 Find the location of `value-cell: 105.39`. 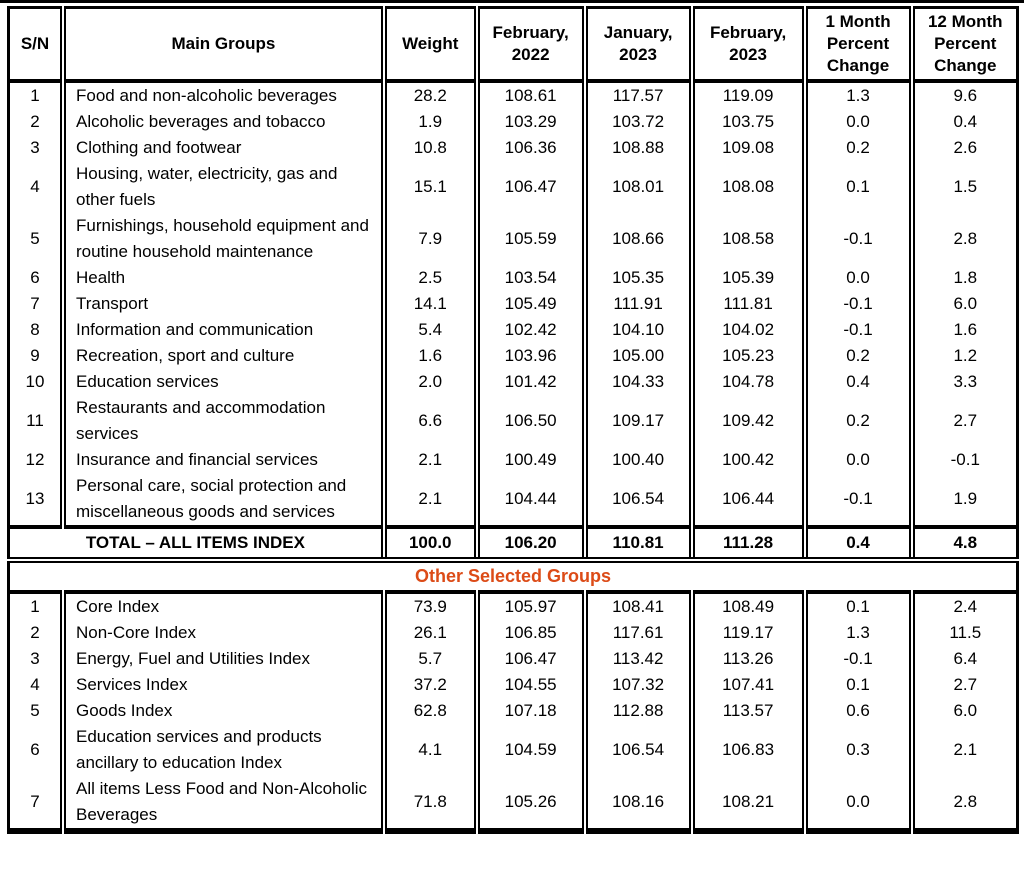

value-cell: 105.39 is located at coordinates (746, 278).